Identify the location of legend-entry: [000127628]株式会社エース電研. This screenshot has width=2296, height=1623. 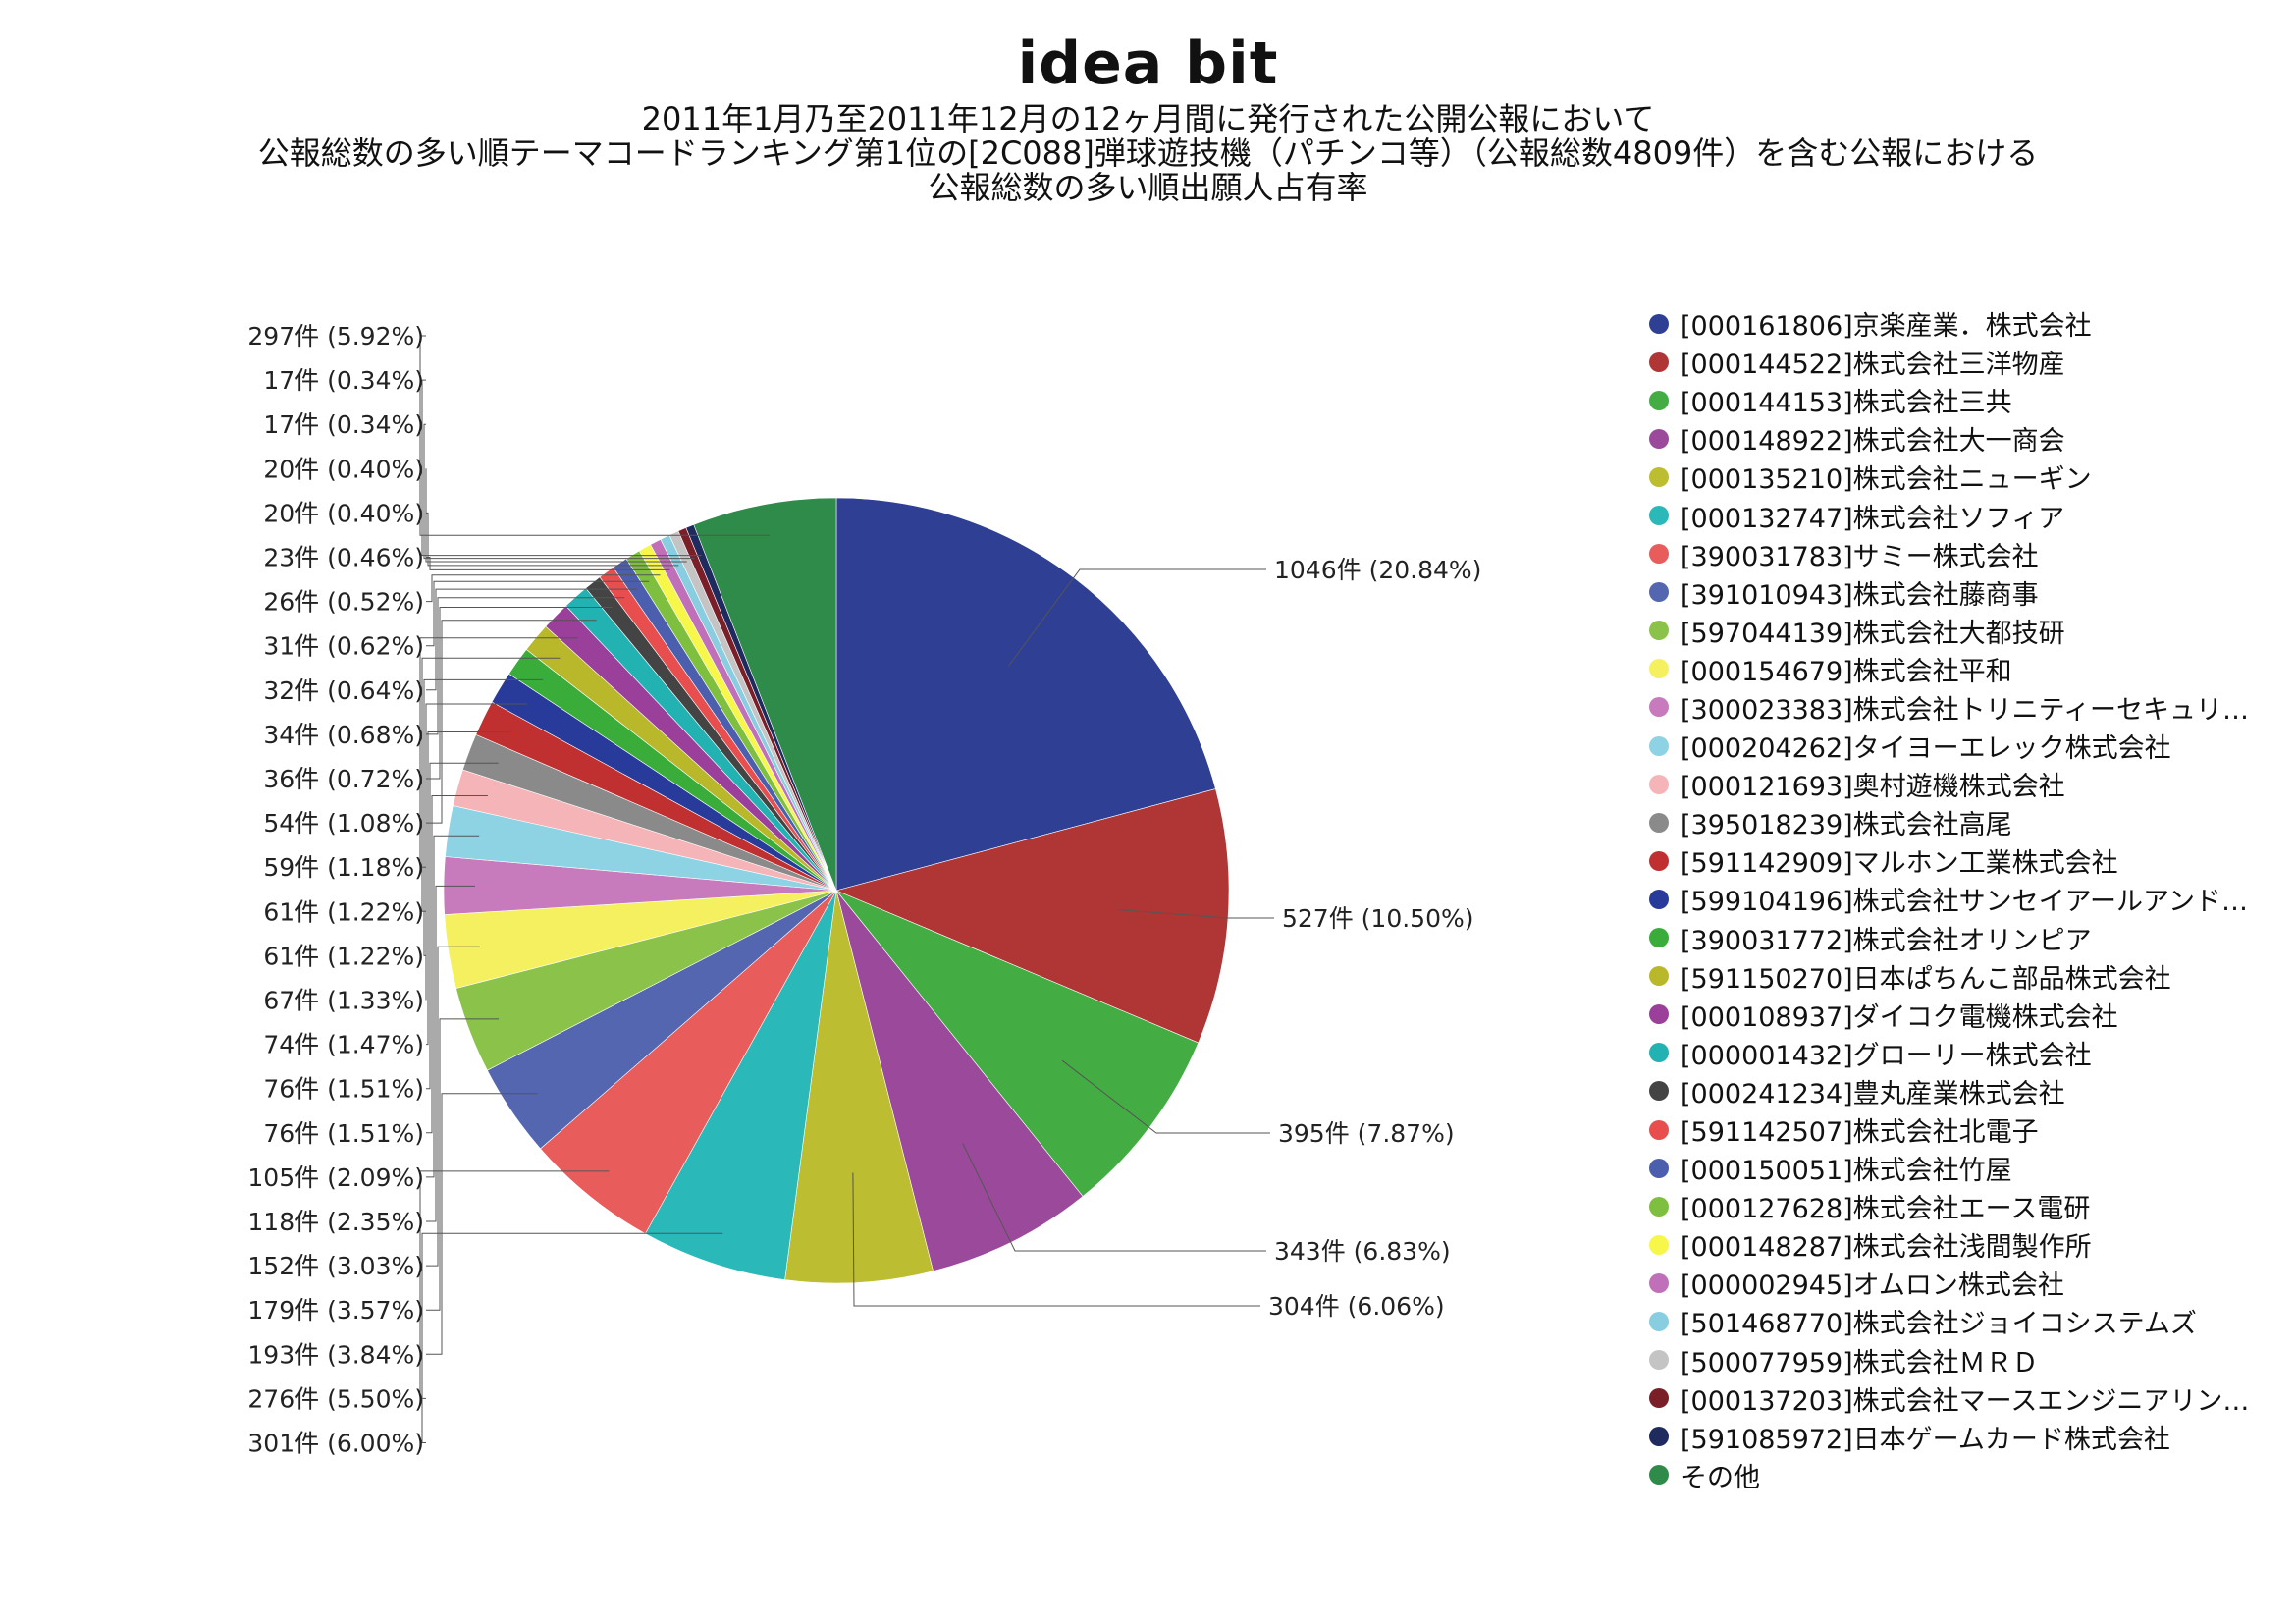
(1963, 1206).